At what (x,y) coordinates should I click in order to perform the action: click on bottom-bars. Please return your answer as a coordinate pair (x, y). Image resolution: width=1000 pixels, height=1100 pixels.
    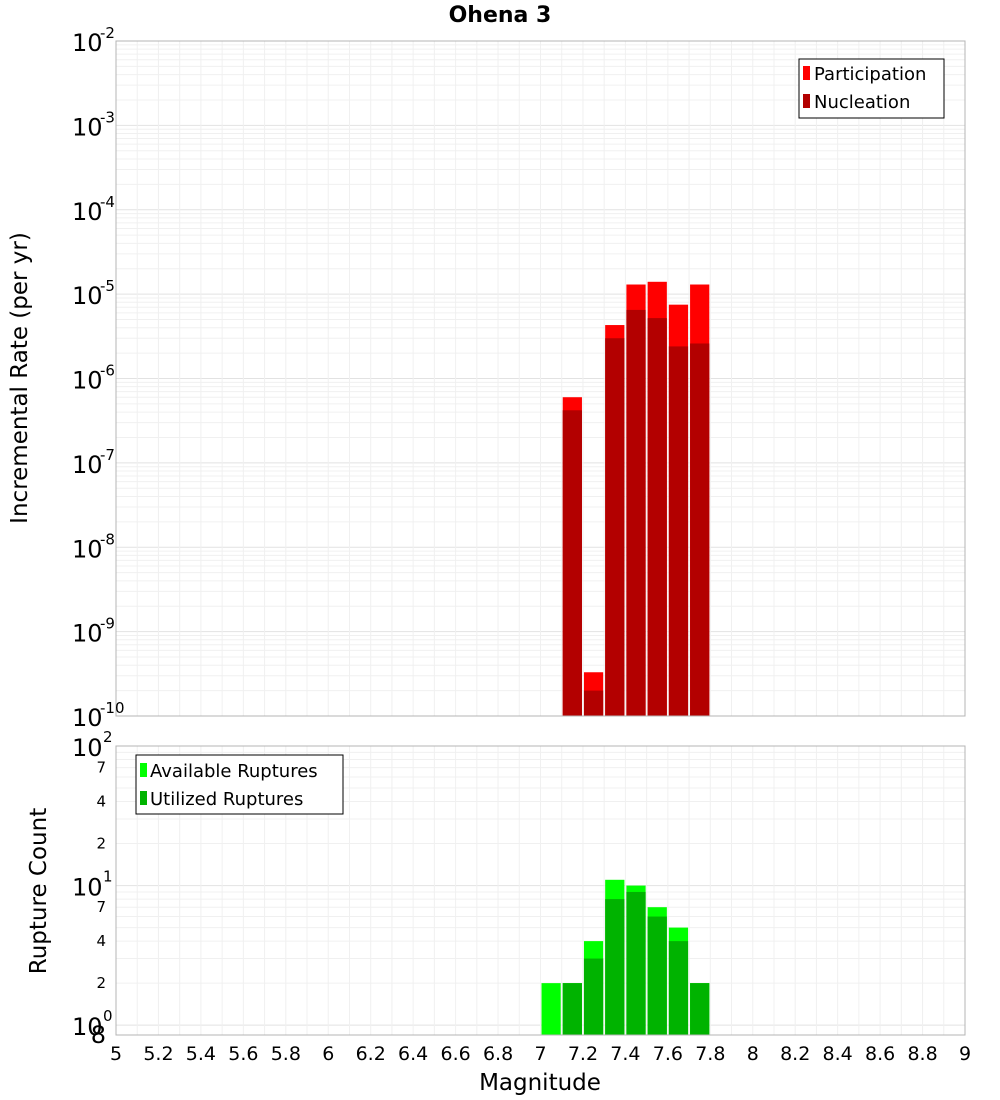
    Looking at the image, I should click on (625, 957).